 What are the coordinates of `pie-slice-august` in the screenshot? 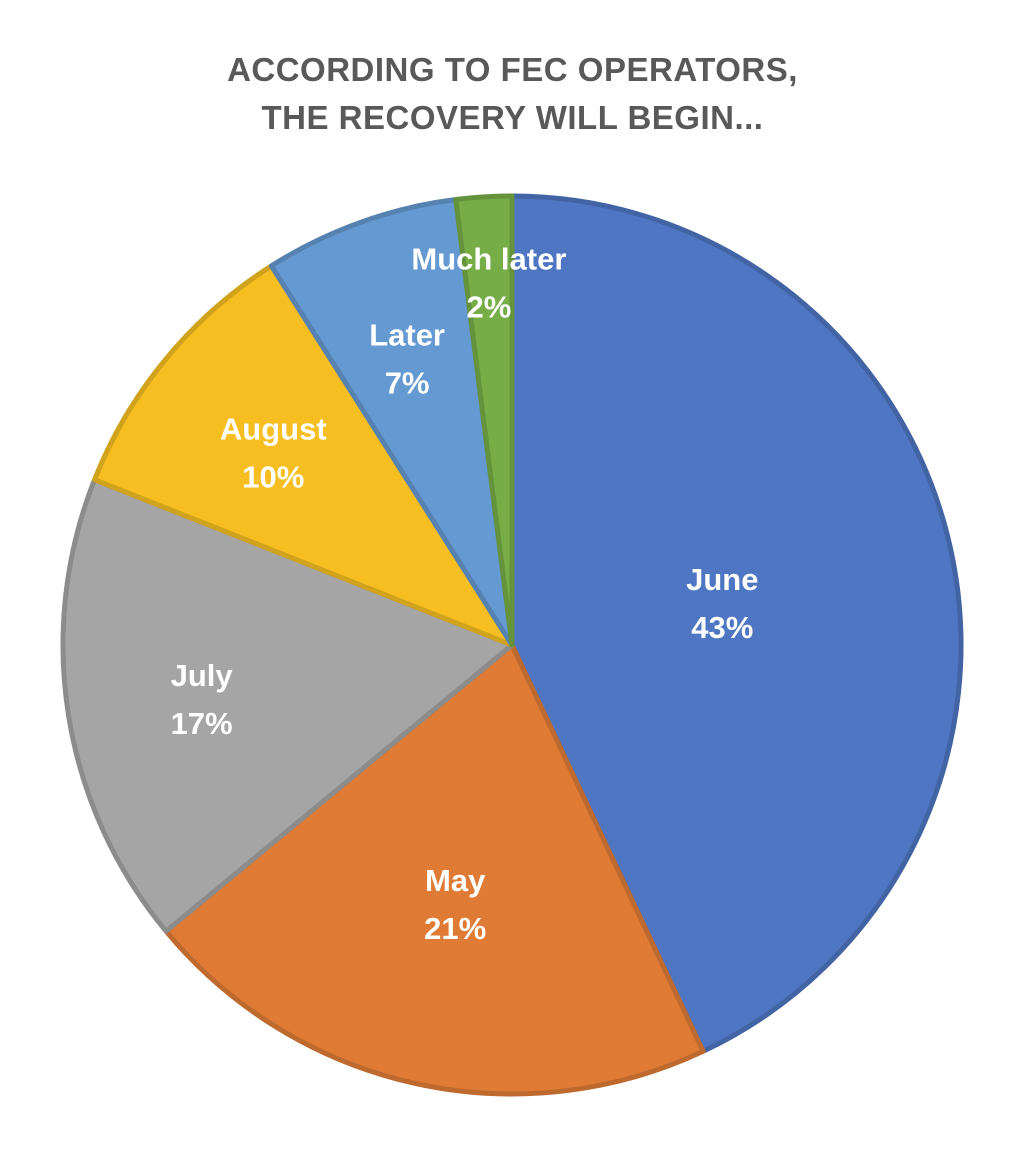 It's located at (303, 455).